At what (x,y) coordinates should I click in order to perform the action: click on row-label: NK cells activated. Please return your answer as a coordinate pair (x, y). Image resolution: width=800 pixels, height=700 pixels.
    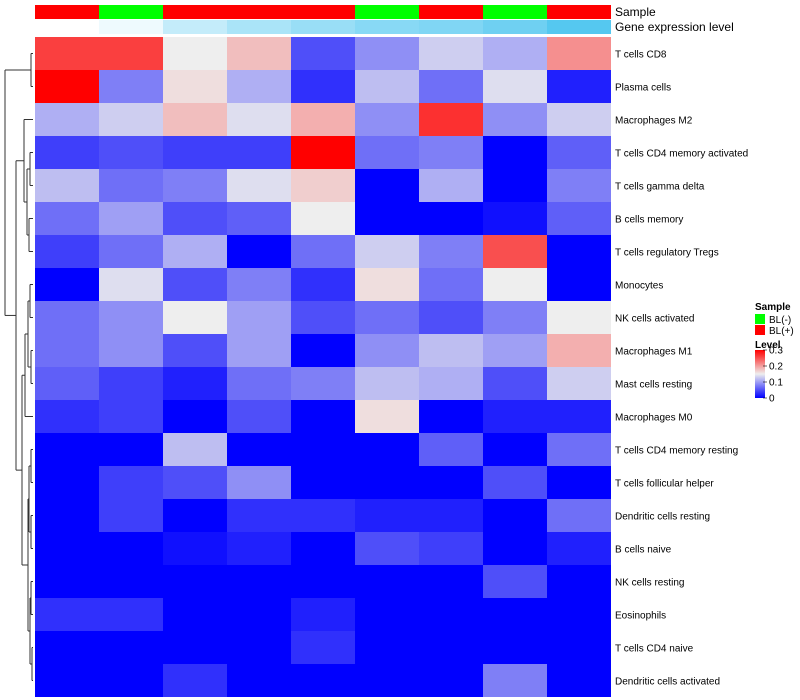
    Looking at the image, I should click on (654, 319).